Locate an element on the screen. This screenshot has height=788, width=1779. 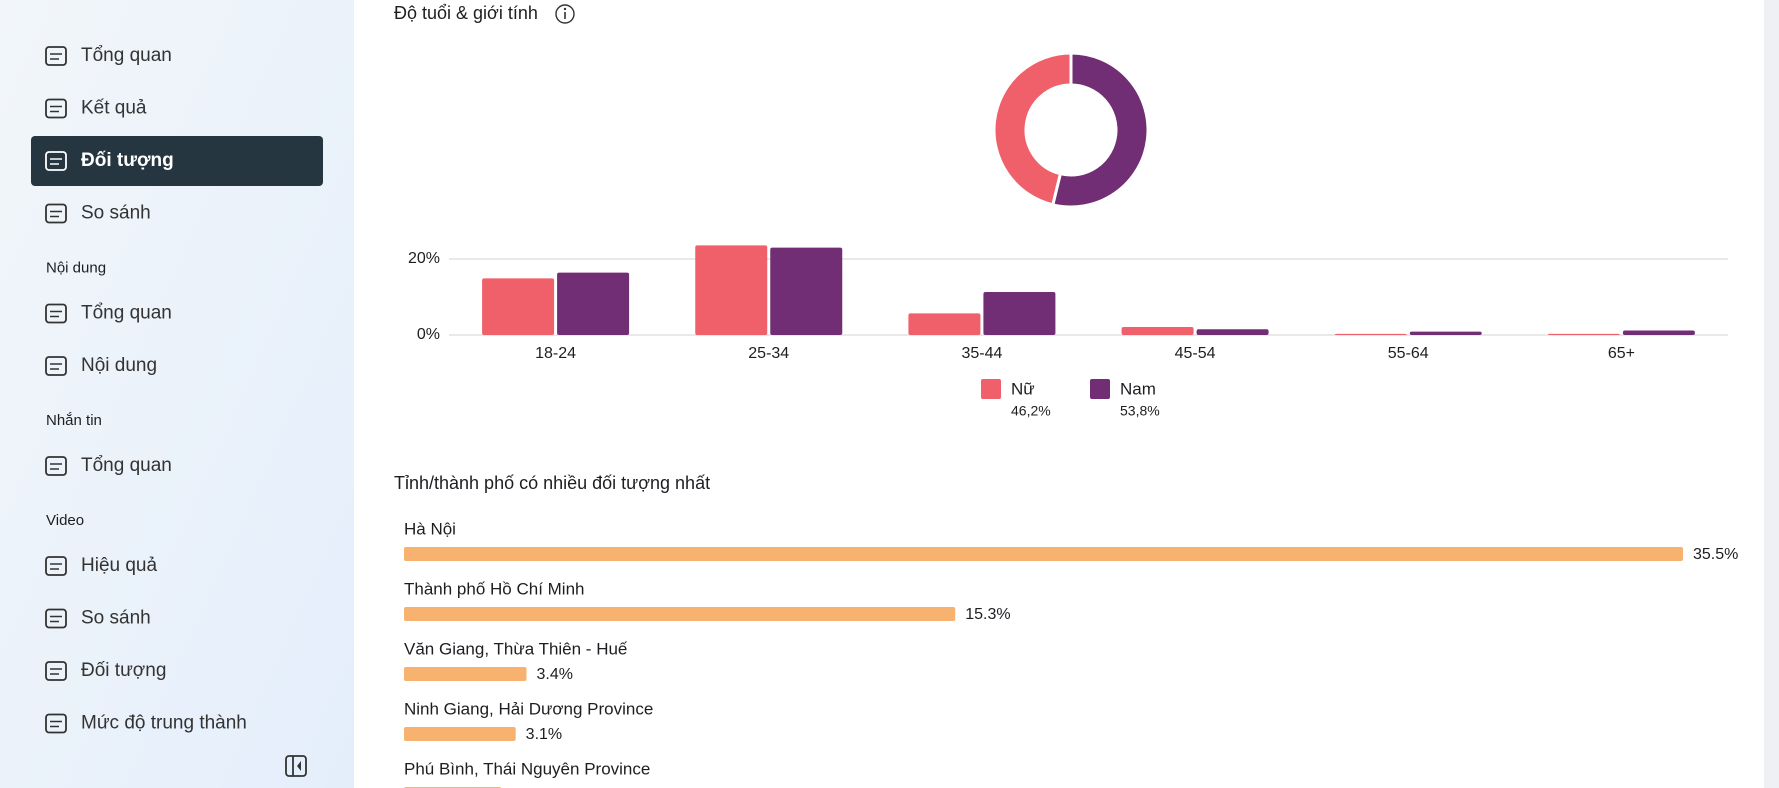
x-tick-label: 55-64 is located at coordinates (1408, 353).